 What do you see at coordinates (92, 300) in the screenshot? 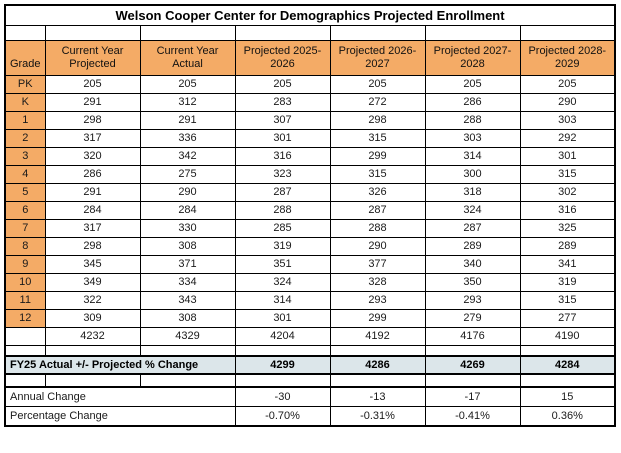
I see `enrollment-value: 322` at bounding box center [92, 300].